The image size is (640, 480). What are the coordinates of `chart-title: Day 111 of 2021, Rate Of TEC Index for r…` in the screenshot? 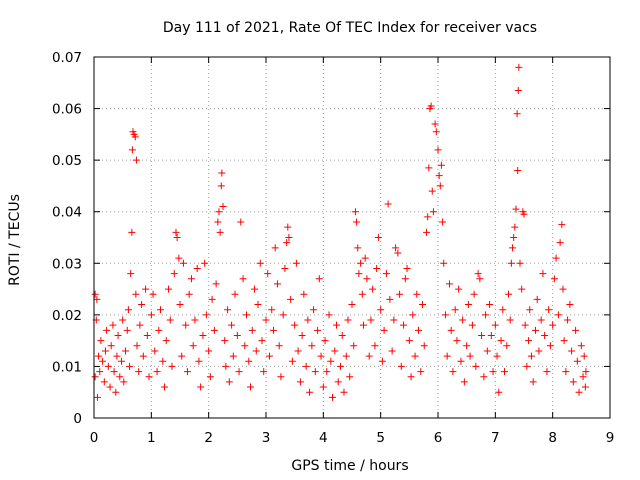 It's located at (350, 28).